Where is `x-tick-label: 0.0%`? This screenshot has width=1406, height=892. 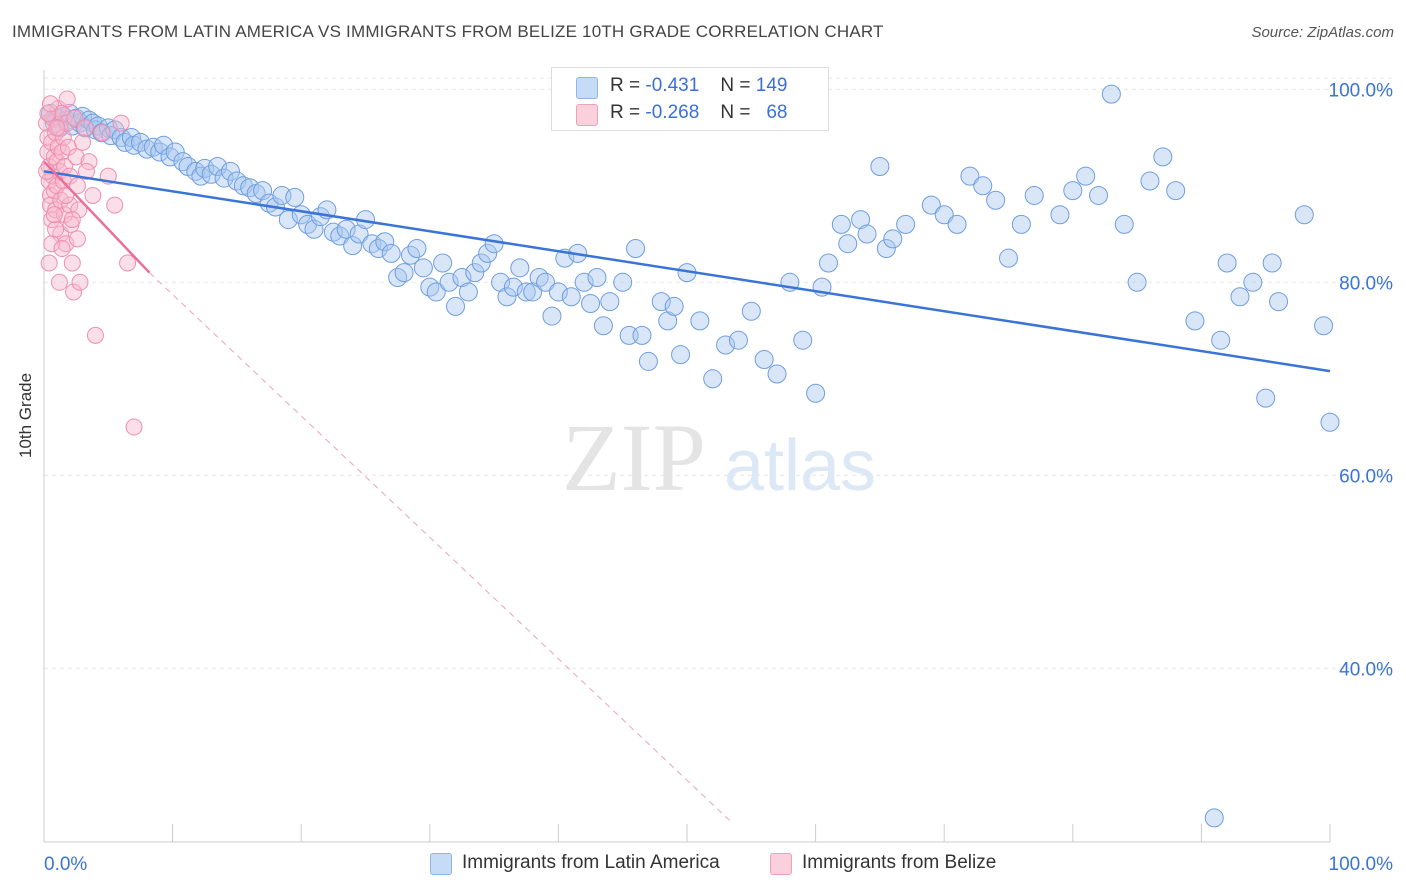 x-tick-label: 0.0% is located at coordinates (65, 864).